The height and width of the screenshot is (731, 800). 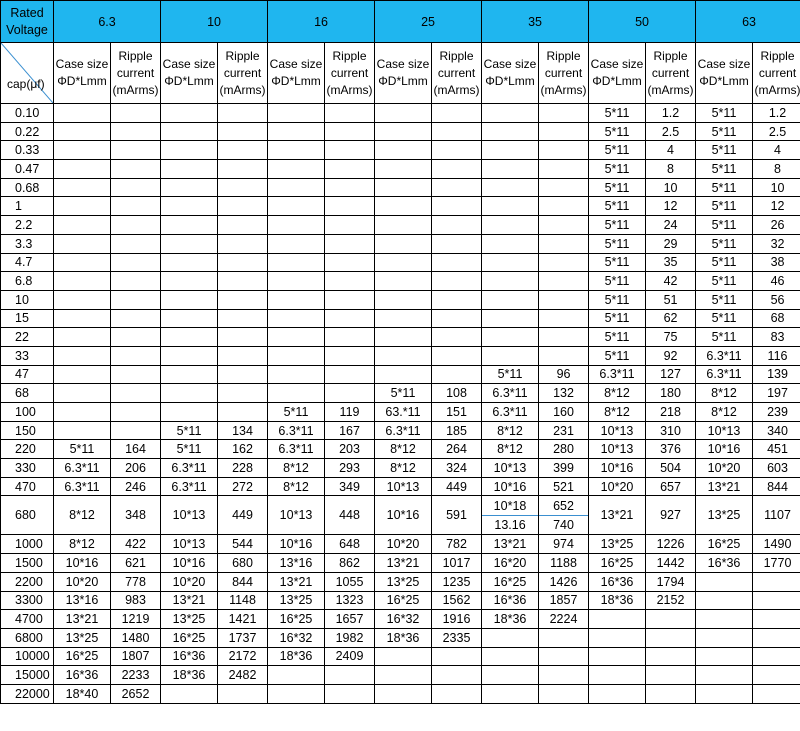 I want to click on ripple-cell: 127, so click(x=671, y=374).